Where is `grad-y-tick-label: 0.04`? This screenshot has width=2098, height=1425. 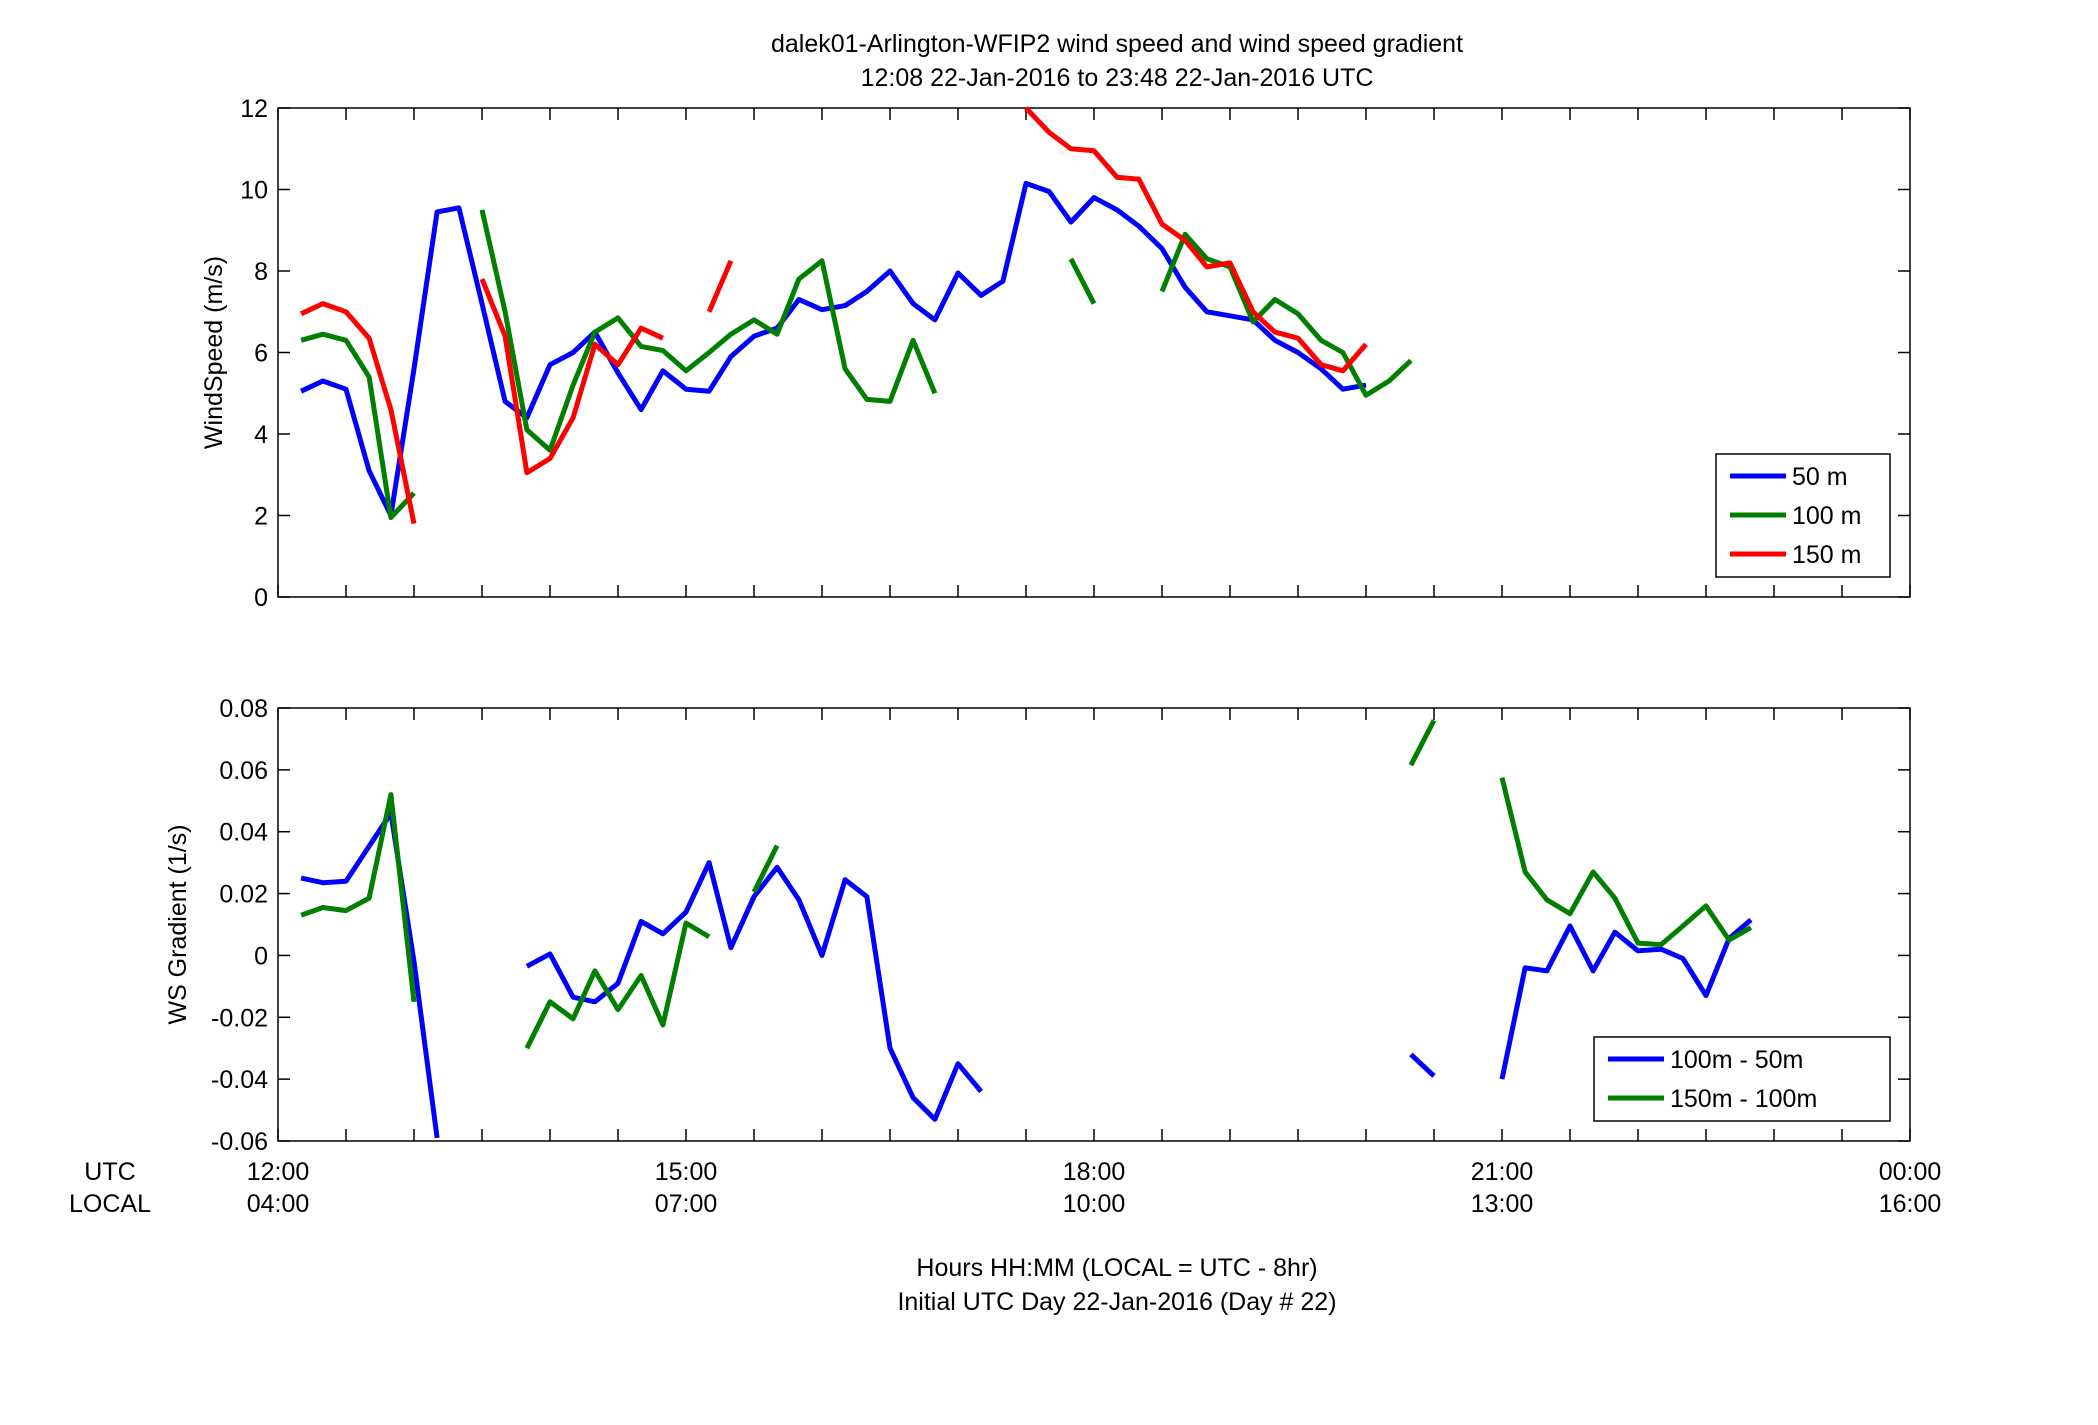 grad-y-tick-label: 0.04 is located at coordinates (243, 833).